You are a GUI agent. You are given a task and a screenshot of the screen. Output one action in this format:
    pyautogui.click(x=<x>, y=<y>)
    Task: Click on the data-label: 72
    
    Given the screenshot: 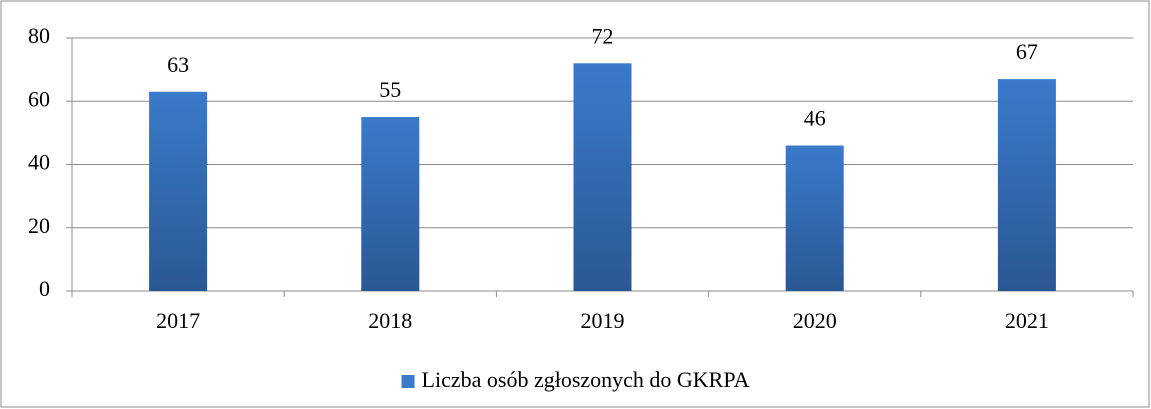 What is the action you would take?
    pyautogui.click(x=603, y=35)
    